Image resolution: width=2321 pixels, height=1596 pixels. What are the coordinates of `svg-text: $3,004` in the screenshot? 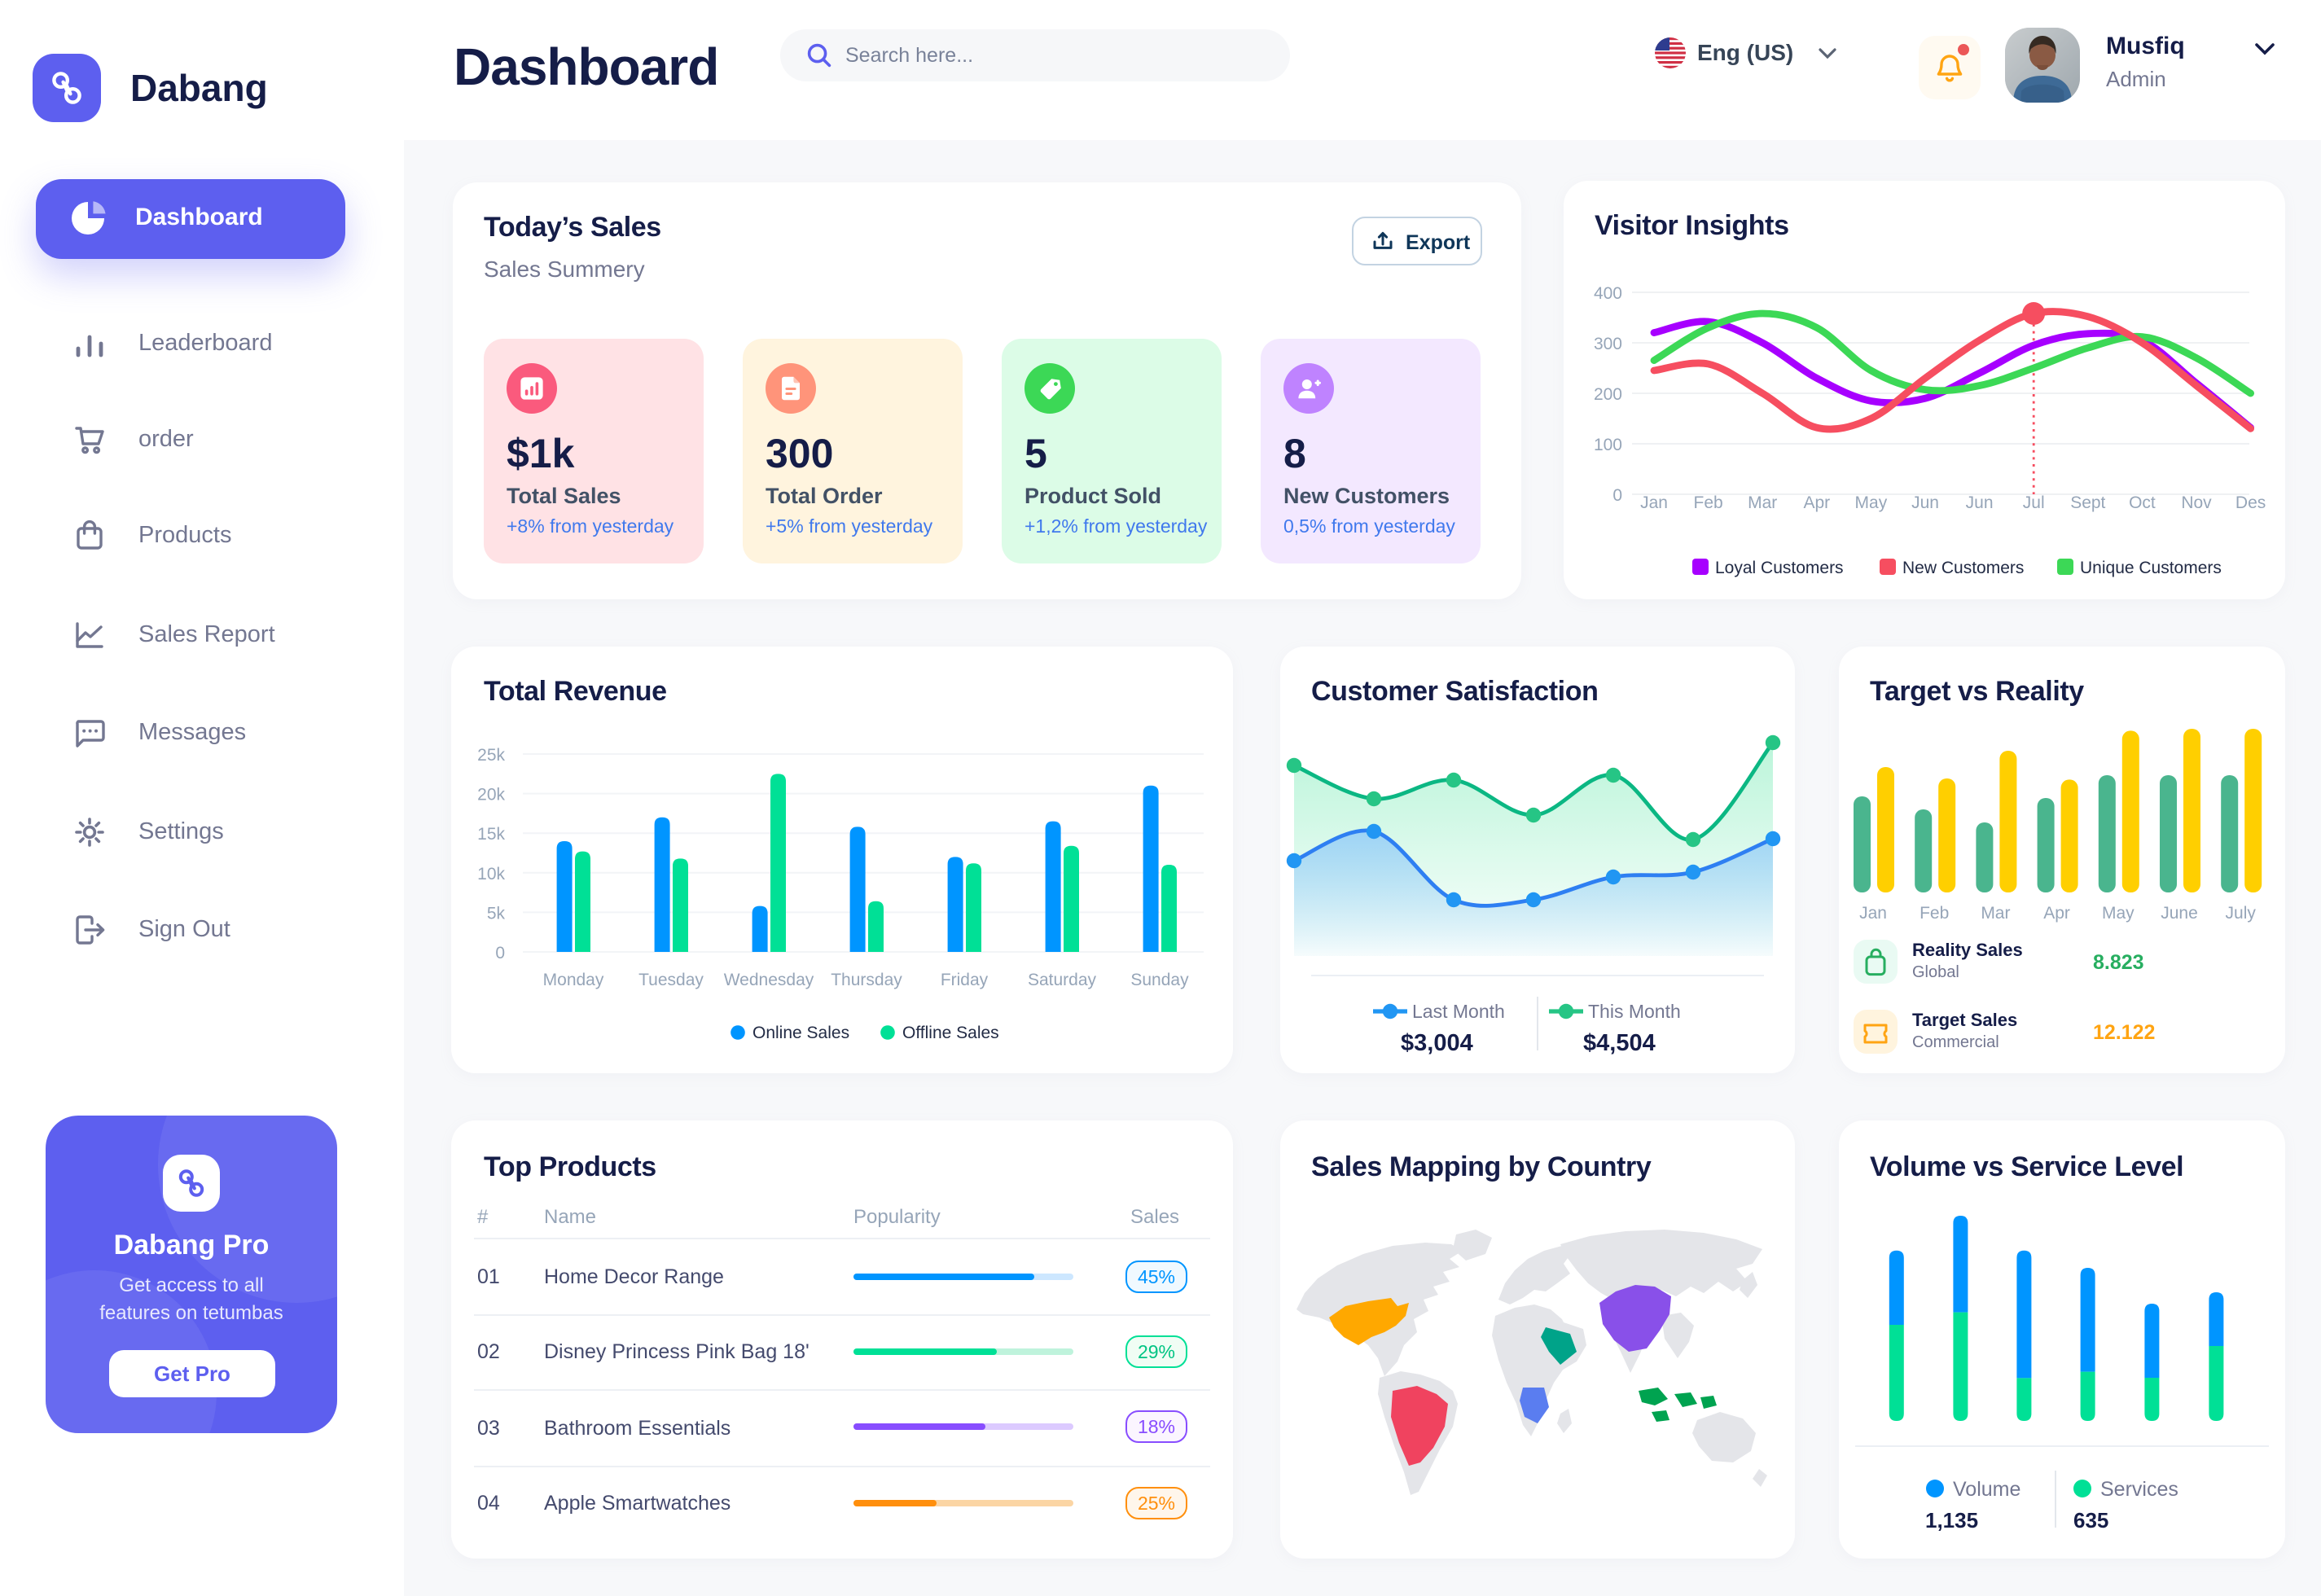 It's located at (1437, 1043).